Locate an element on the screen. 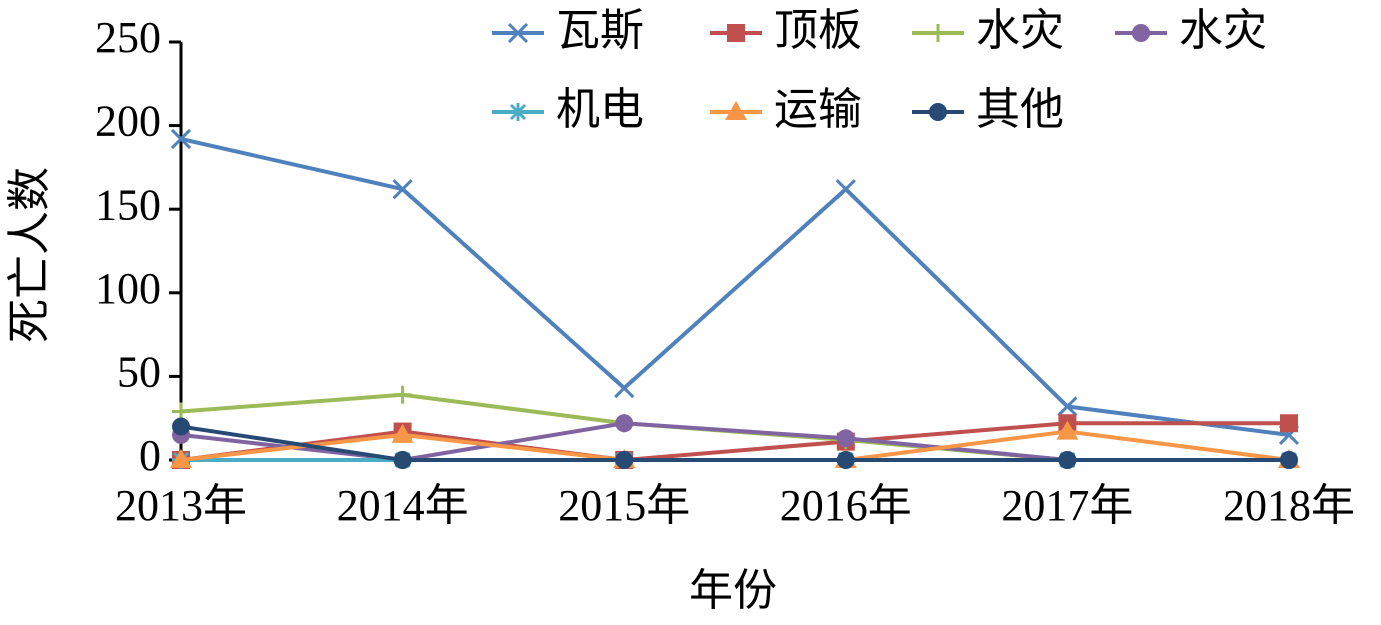  legend-item: 顶板 is located at coordinates (786, 30).